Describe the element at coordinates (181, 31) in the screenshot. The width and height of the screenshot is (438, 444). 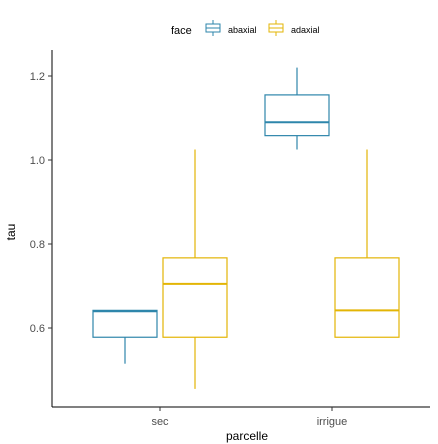
I see `legend-title: face` at that location.